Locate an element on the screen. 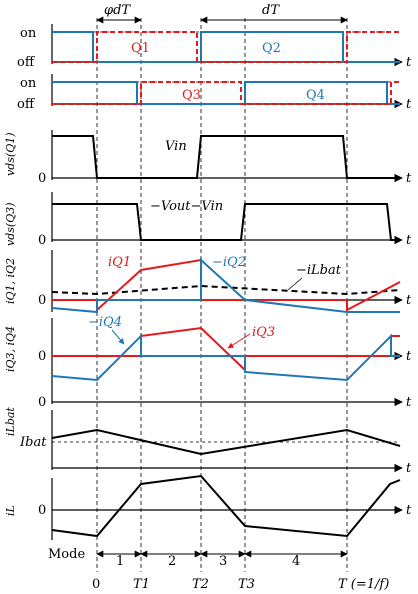 The height and width of the screenshot is (594, 418). ilbat-axis-label: iLbat is located at coordinates (10, 421).